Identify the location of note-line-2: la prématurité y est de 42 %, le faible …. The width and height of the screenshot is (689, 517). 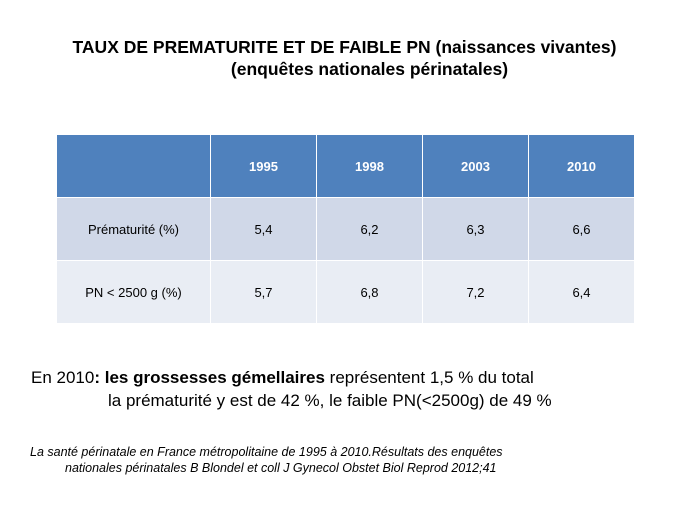
(330, 400).